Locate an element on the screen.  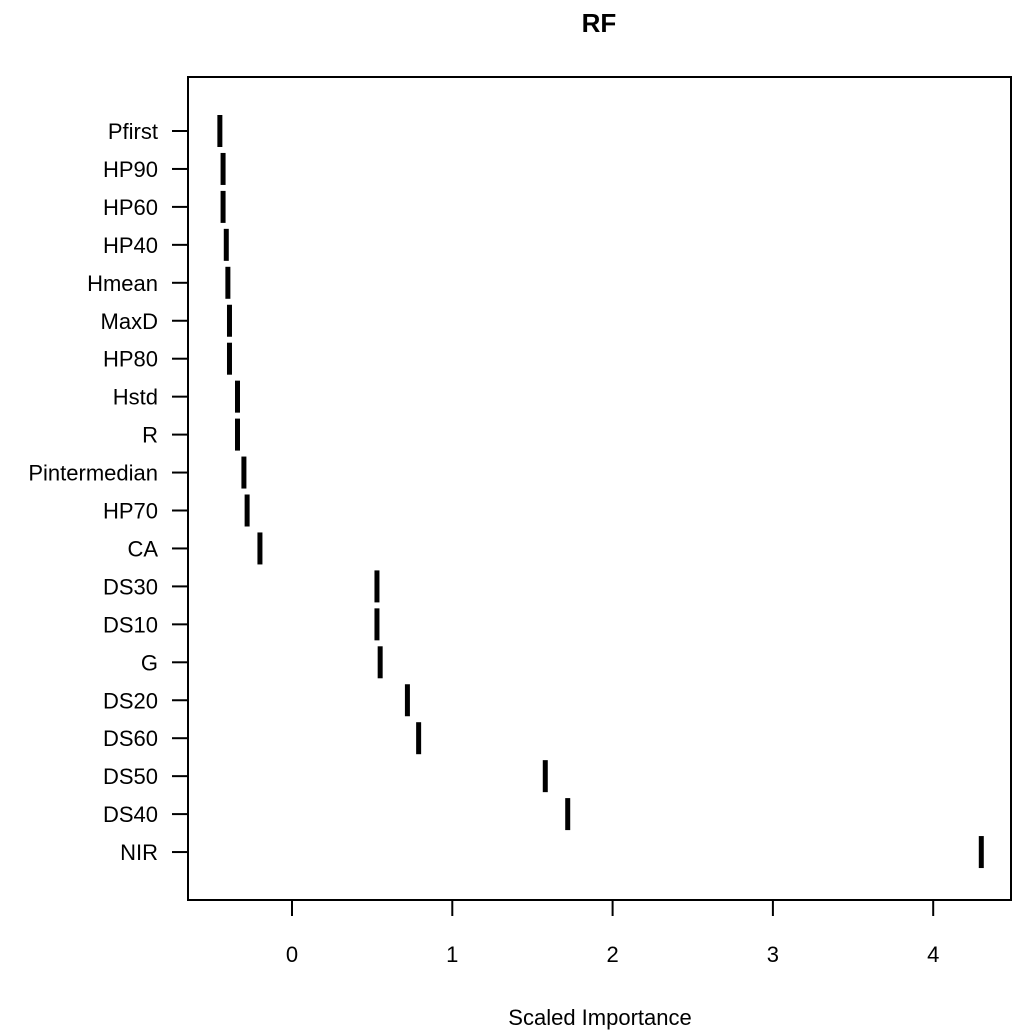
y-tick-label: DS10 is located at coordinates (130, 624).